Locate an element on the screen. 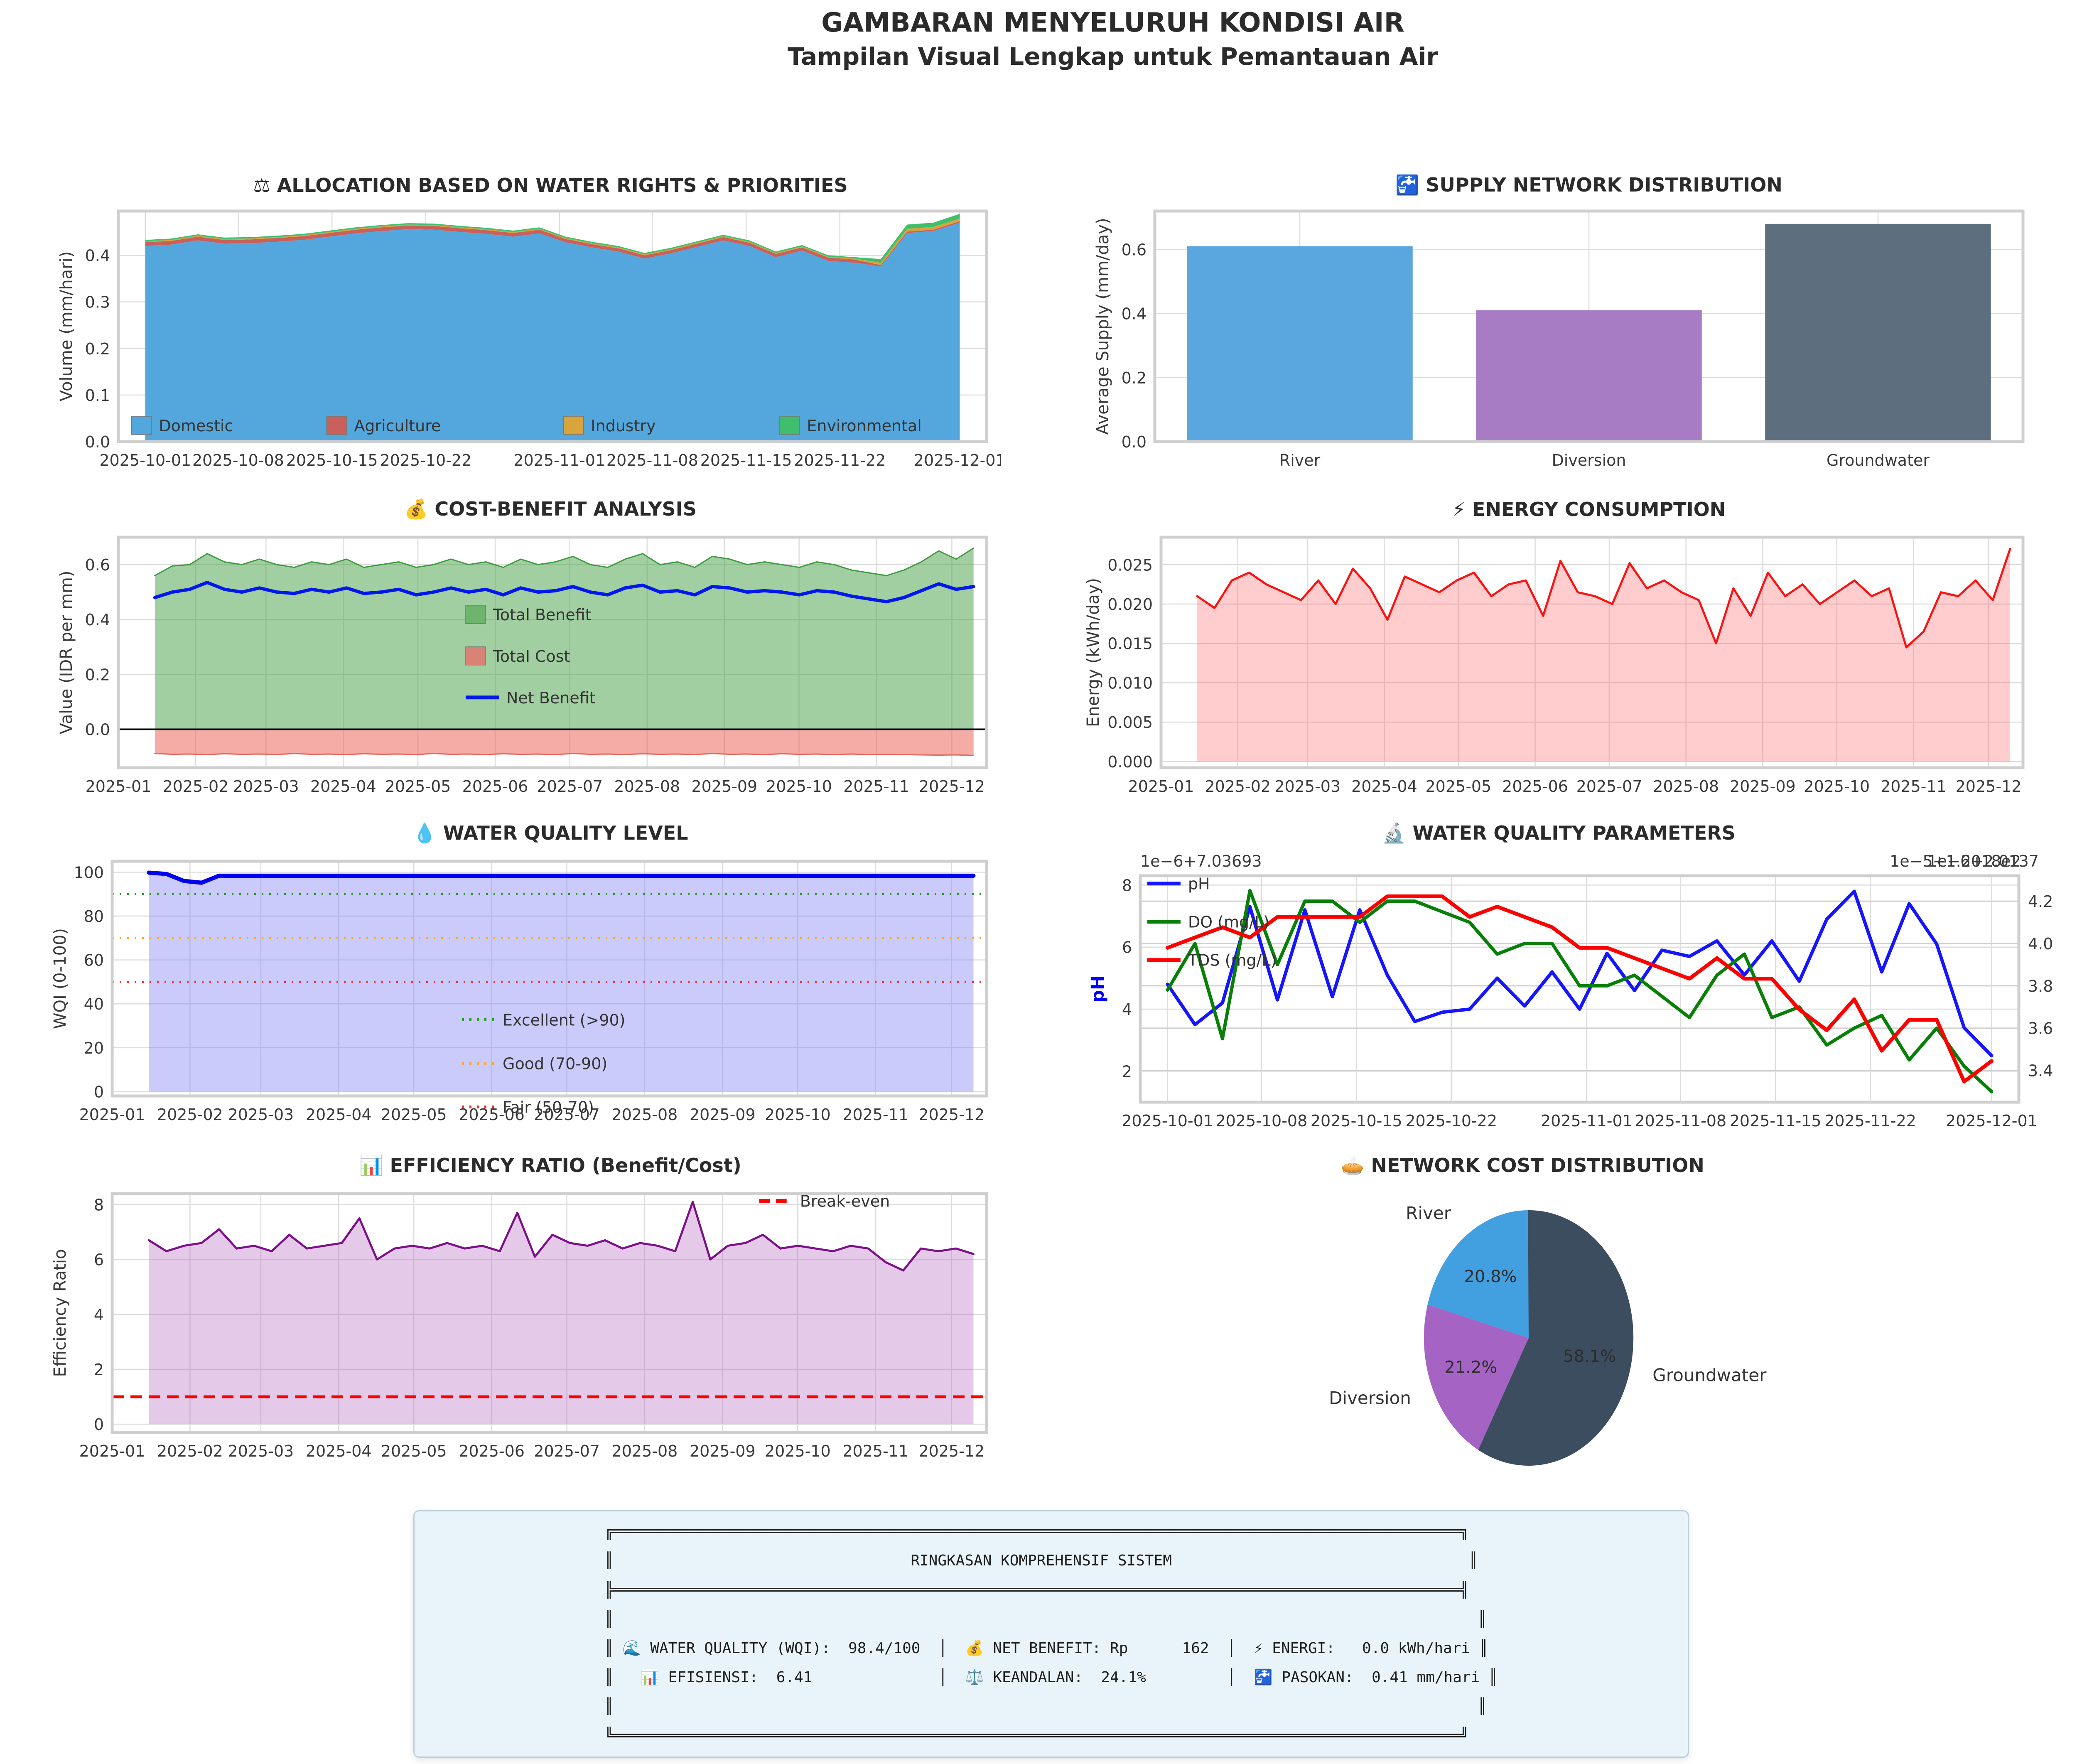  svg-text: 0.020 is located at coordinates (1130, 604).